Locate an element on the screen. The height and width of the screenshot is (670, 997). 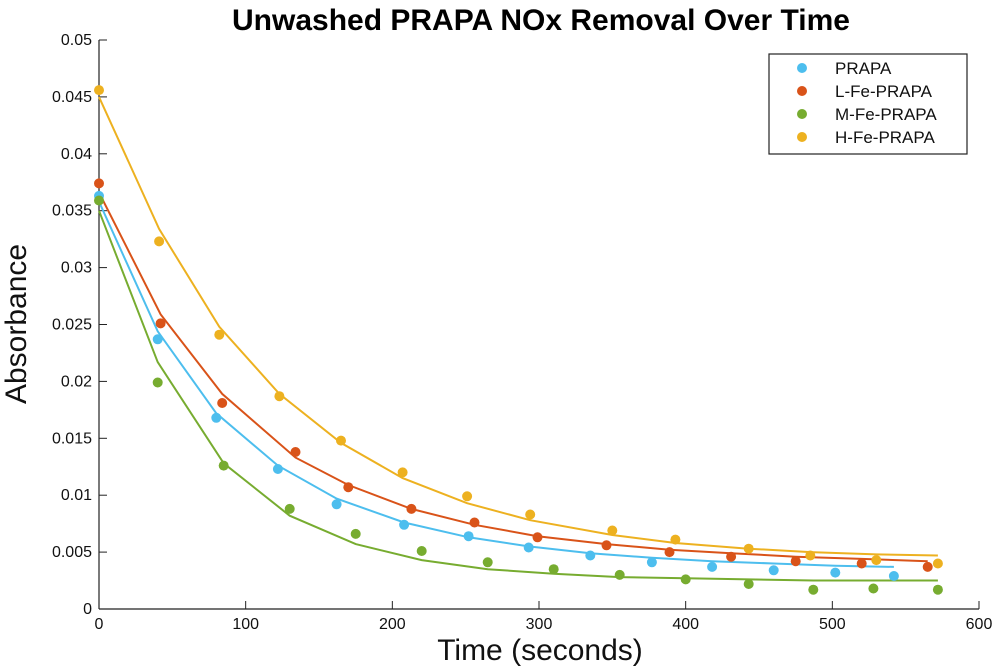
legend: PRAPA L-Fe-PRAPA M-Fe-PRAPA H-Fe-PRAPA is located at coordinates (868, 104).